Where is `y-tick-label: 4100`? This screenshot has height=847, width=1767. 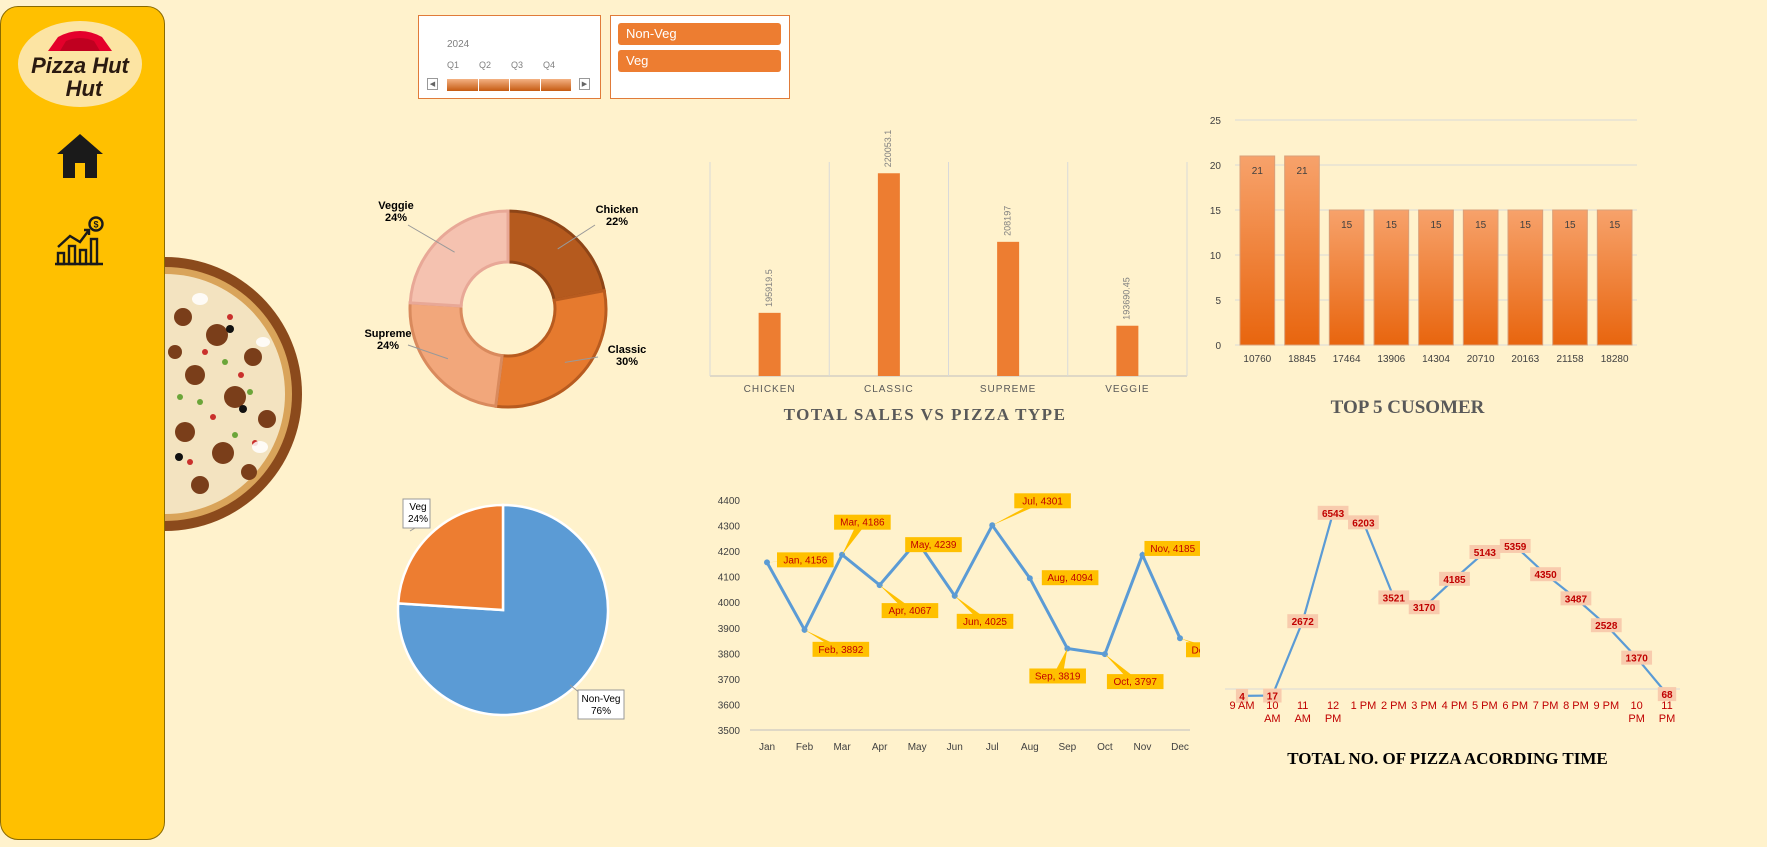 y-tick-label: 4100 is located at coordinates (729, 578).